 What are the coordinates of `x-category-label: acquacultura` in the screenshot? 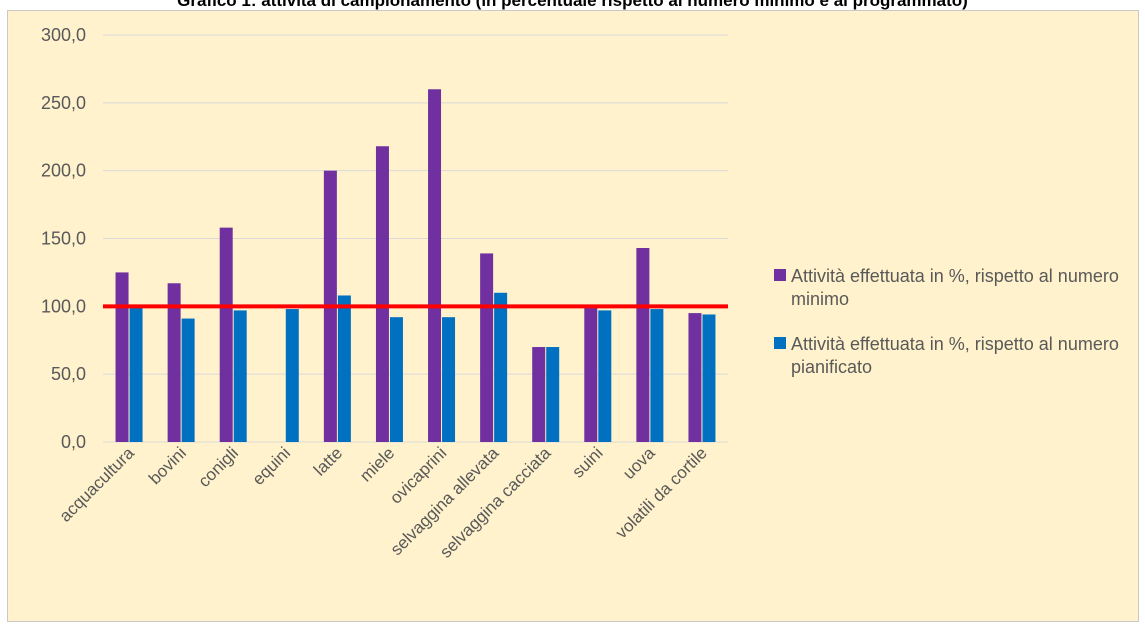 It's located at (97, 484).